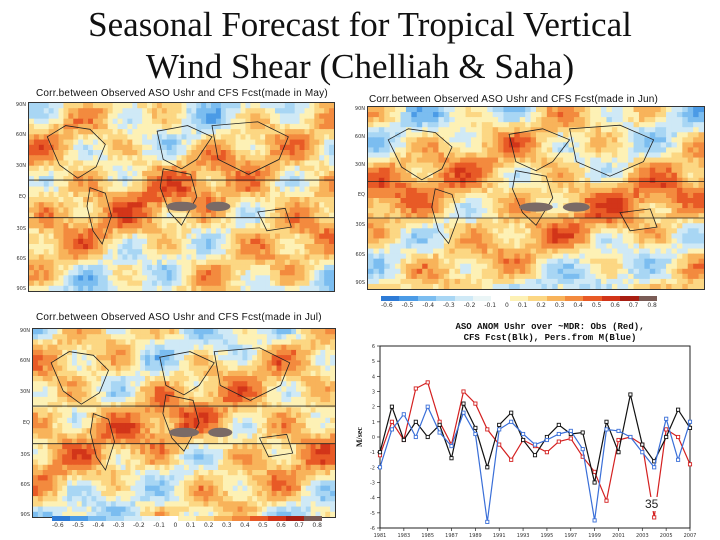 The image size is (720, 540). What do you see at coordinates (159, 525) in the screenshot?
I see `colorbar-tick-label: -0.1` at bounding box center [159, 525].